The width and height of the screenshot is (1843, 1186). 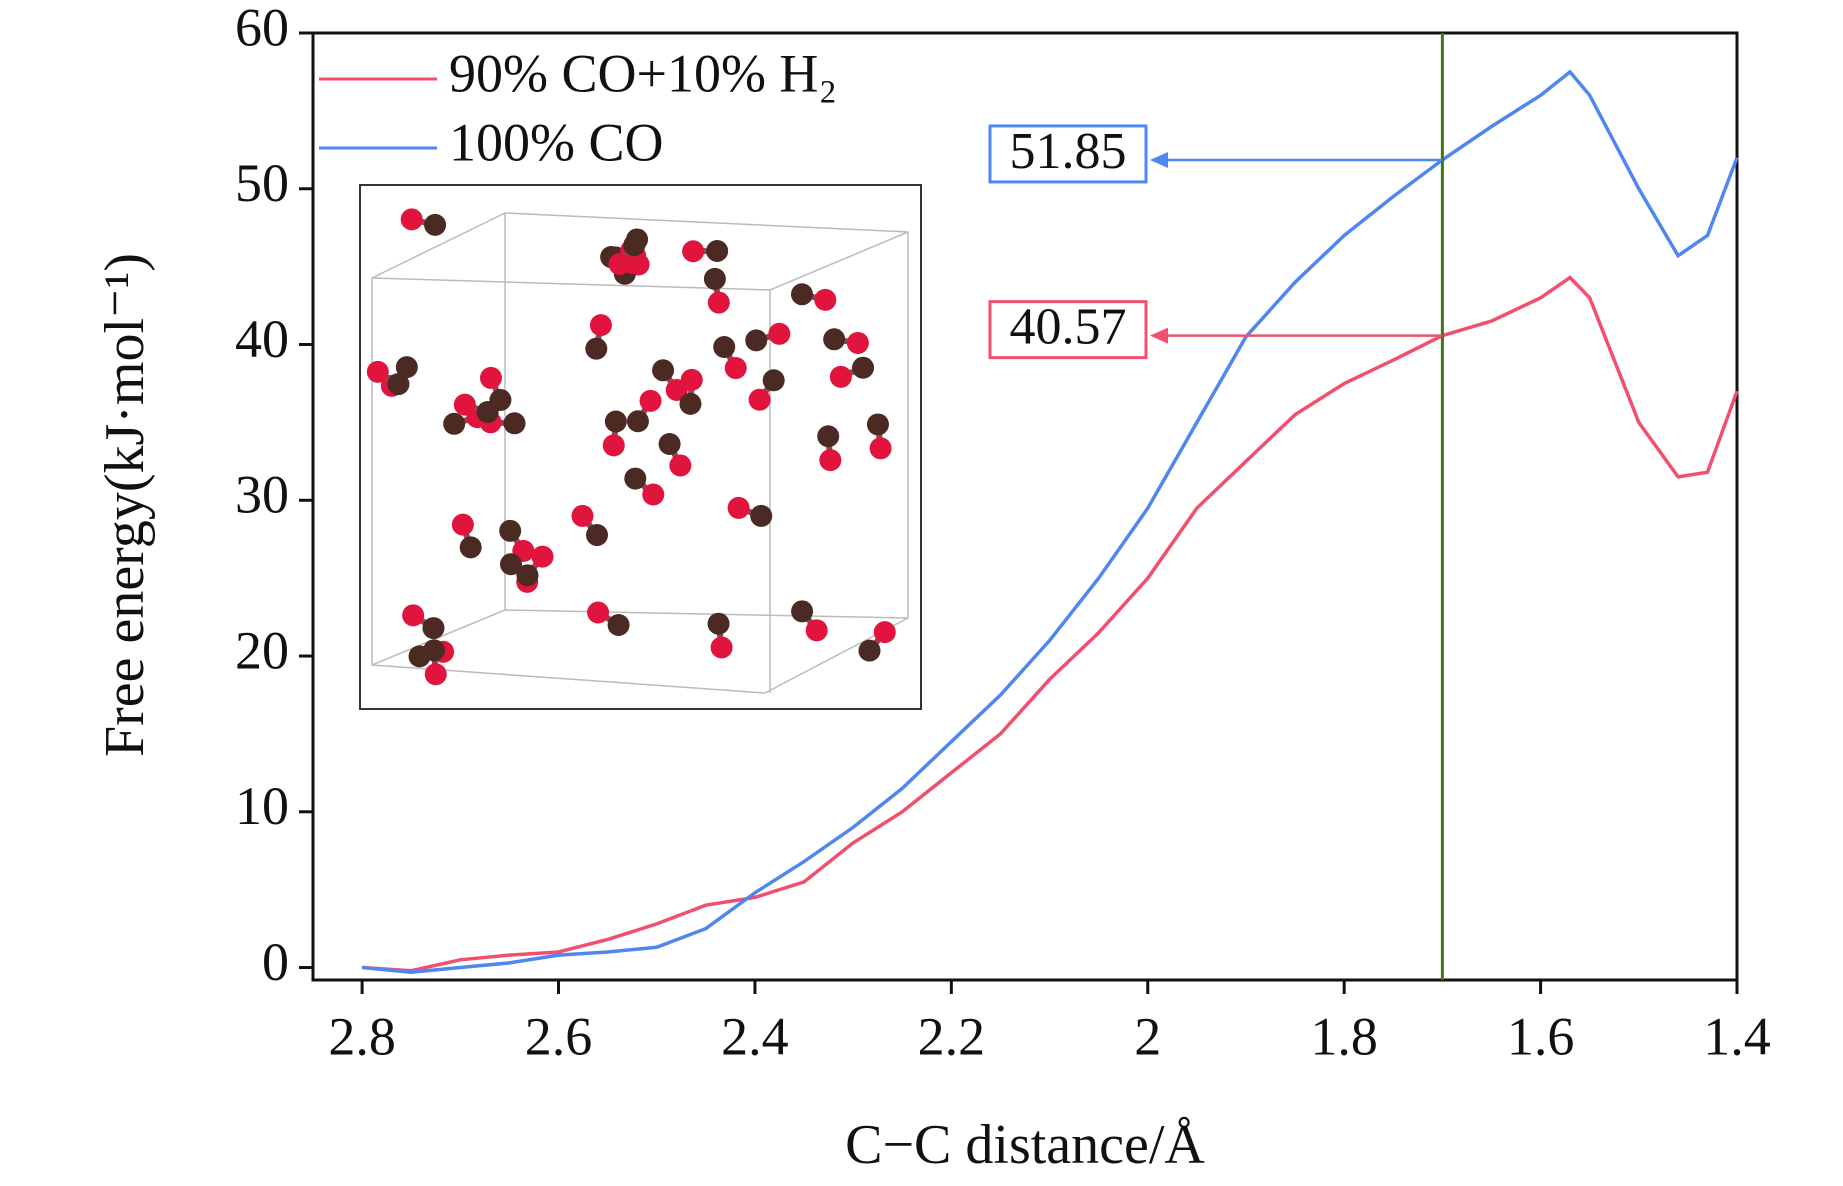 What do you see at coordinates (262, 650) in the screenshot?
I see `y-tick-label: 20` at bounding box center [262, 650].